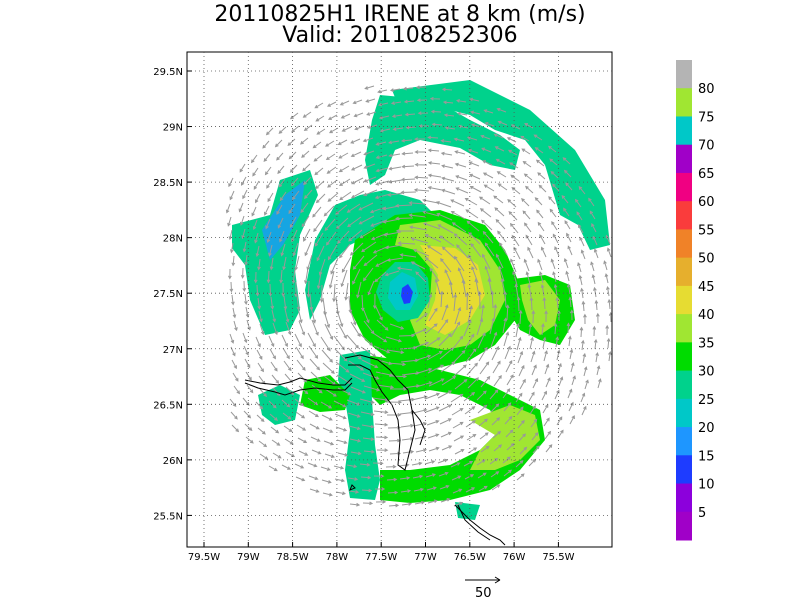 The height and width of the screenshot is (600, 800). Describe the element at coordinates (706, 230) in the screenshot. I see `colorbar-label: 55` at that location.